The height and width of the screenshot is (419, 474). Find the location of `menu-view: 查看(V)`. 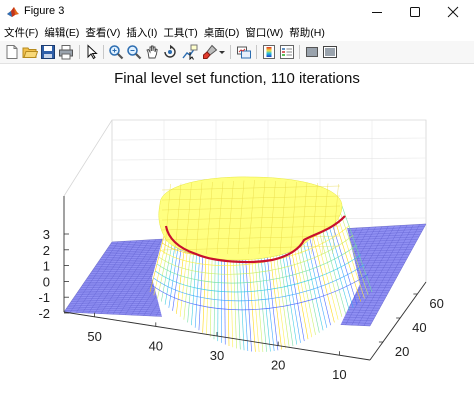

menu-view: 查看(V) is located at coordinates (103, 33).